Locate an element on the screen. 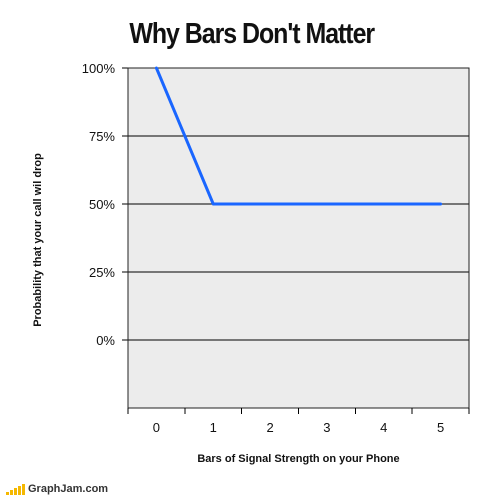  x-tick-label: 4 is located at coordinates (383, 427).